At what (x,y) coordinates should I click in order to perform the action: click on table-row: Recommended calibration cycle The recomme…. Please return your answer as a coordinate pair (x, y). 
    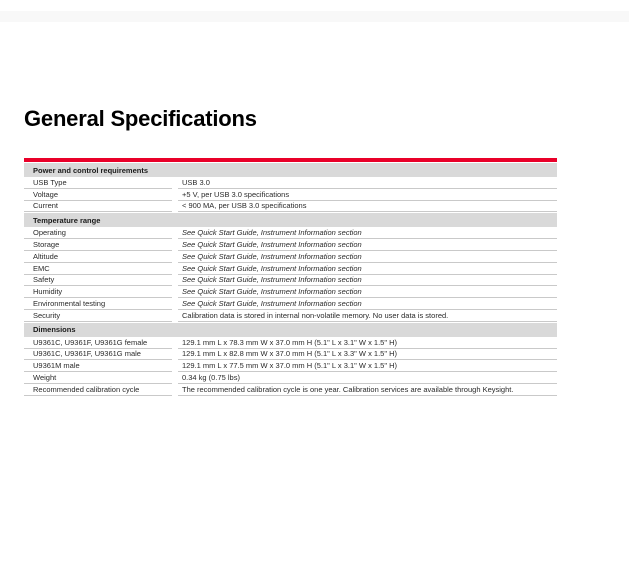
    Looking at the image, I should click on (290, 390).